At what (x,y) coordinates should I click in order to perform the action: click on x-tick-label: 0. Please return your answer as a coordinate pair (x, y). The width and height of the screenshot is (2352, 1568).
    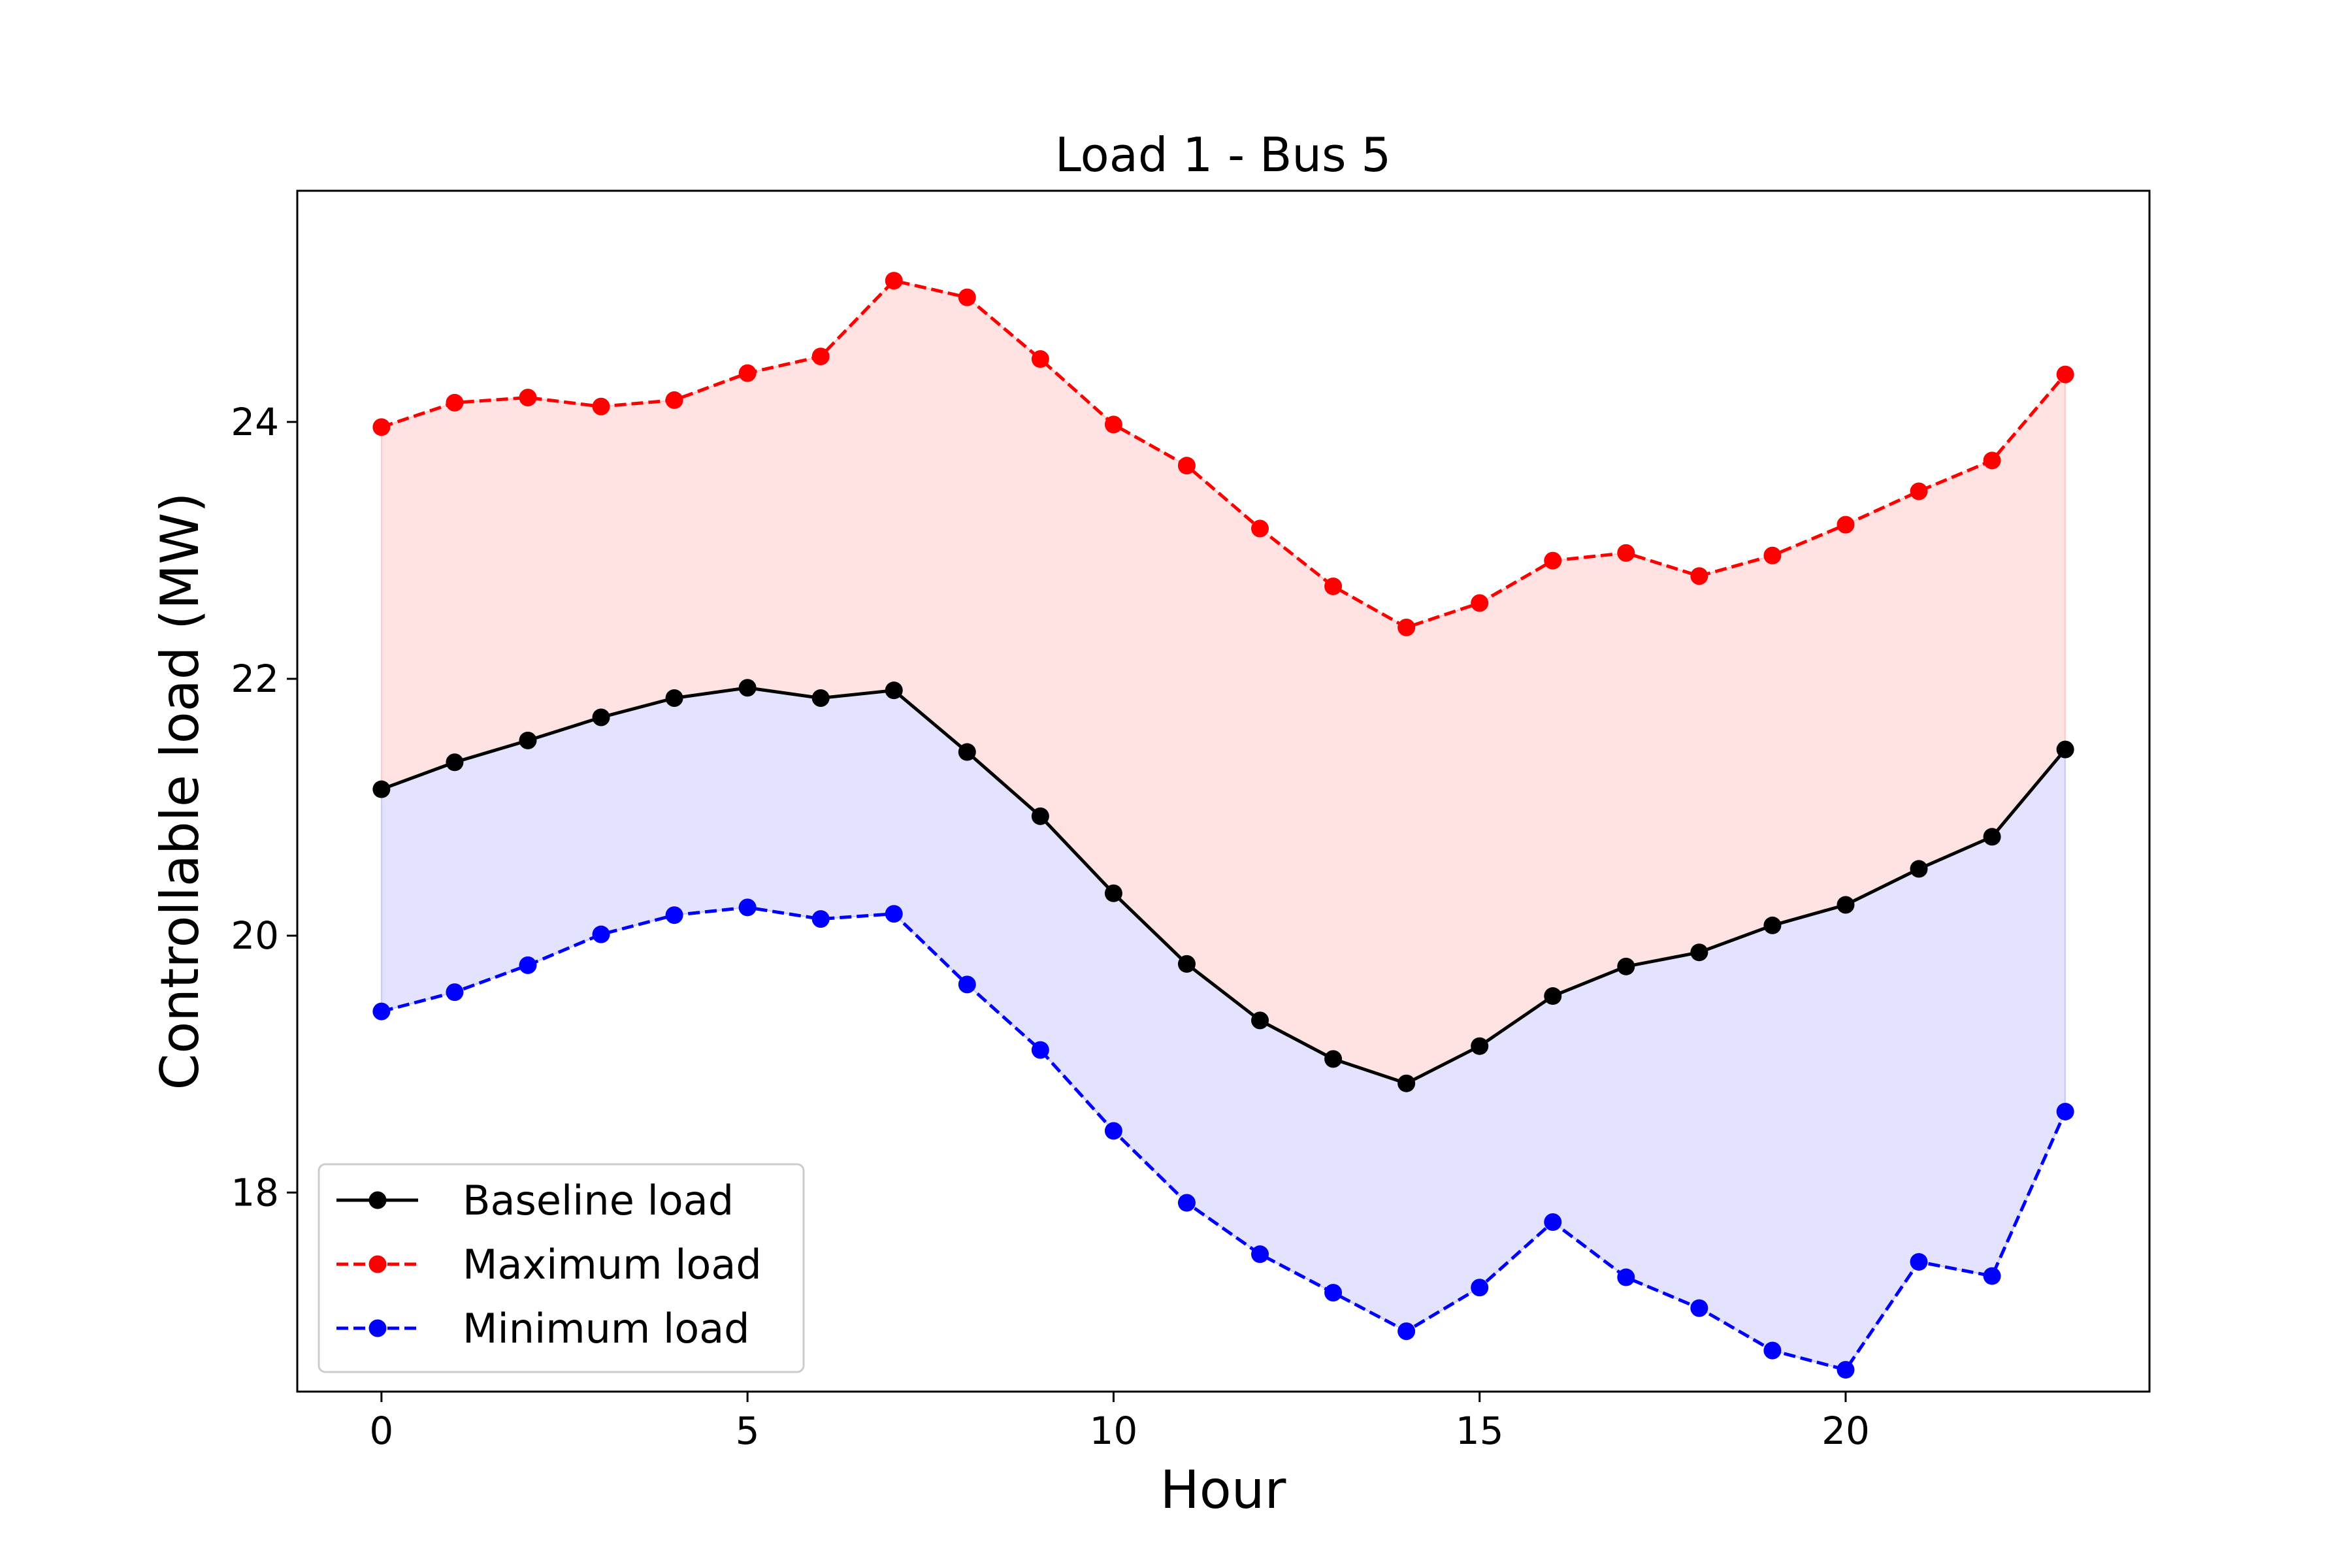
    Looking at the image, I should click on (381, 1431).